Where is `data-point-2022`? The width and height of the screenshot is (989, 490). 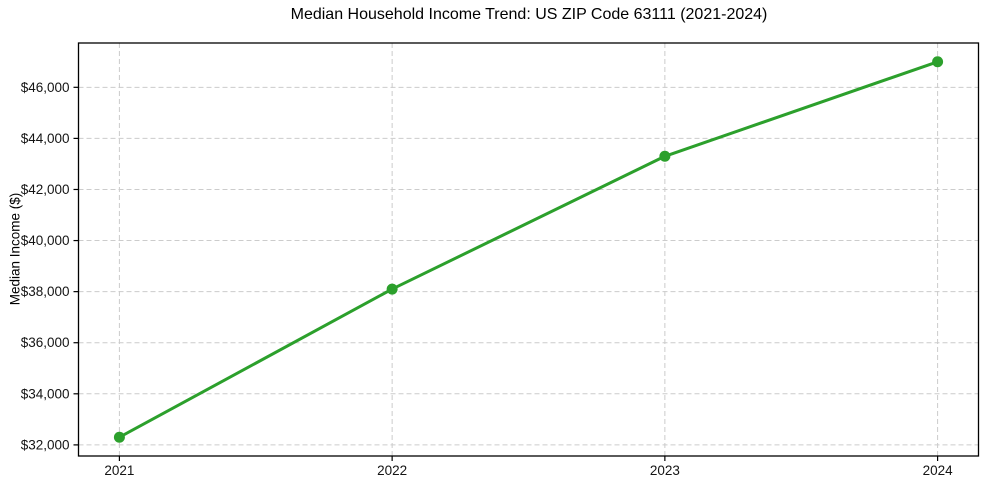 data-point-2022 is located at coordinates (392, 289).